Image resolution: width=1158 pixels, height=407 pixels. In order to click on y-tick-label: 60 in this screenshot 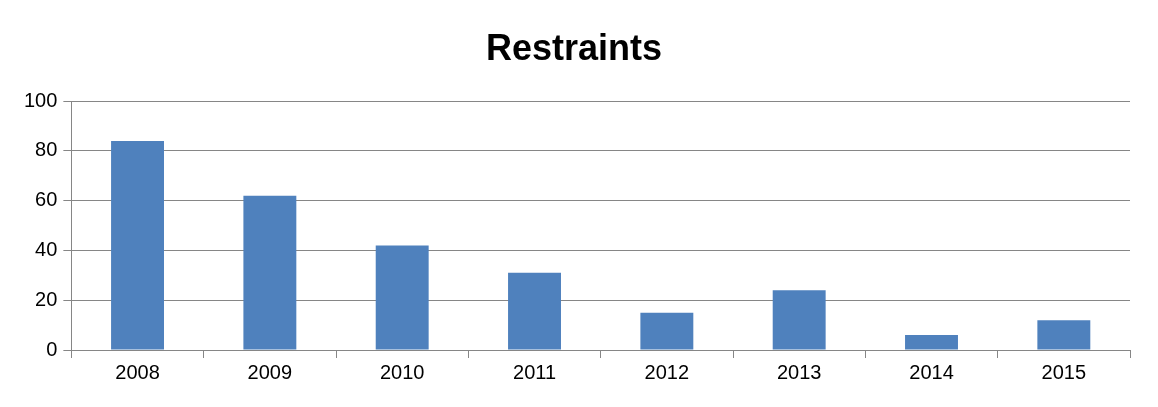, I will do `click(46, 199)`.